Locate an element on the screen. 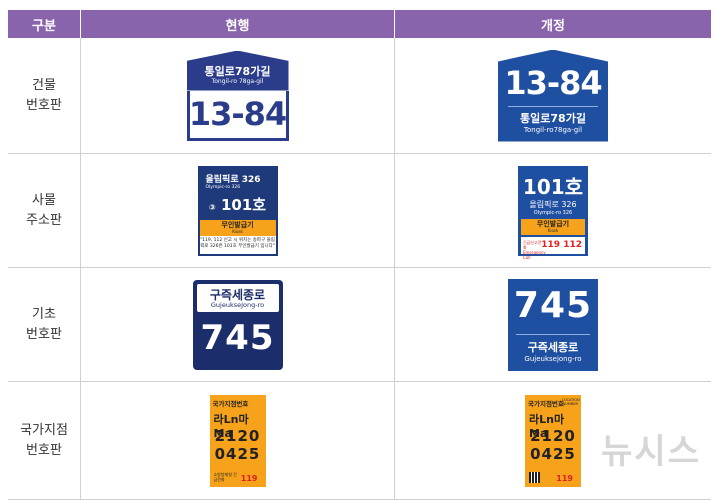  emergency-box: 긴급신고전화 Emergency Call 119 112 is located at coordinates (553, 248).